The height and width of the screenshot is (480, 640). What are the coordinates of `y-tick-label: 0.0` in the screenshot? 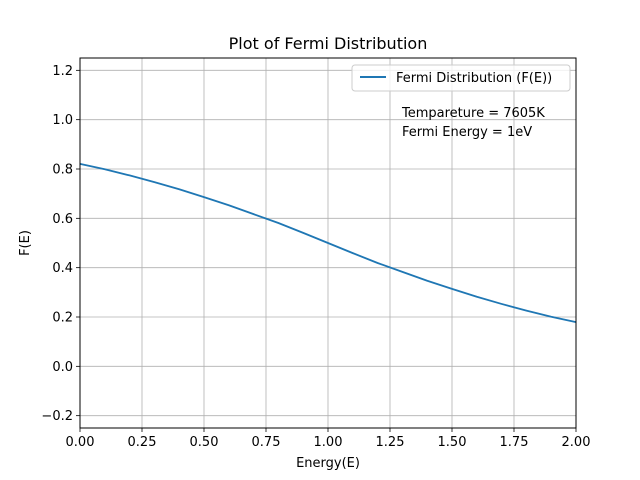 It's located at (62, 367).